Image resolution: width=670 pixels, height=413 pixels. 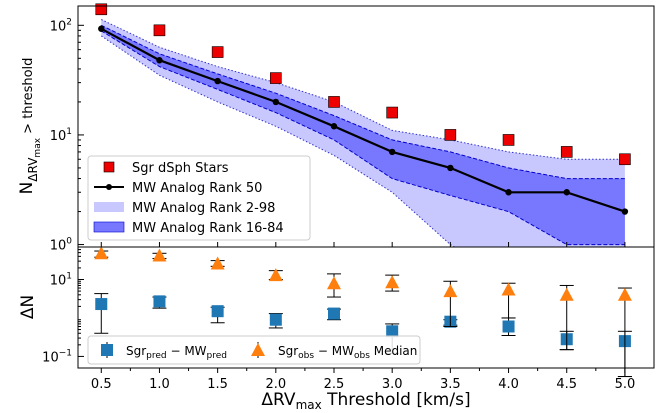 I want to click on bottom-y-axis-label: ΔN, so click(x=28, y=307).